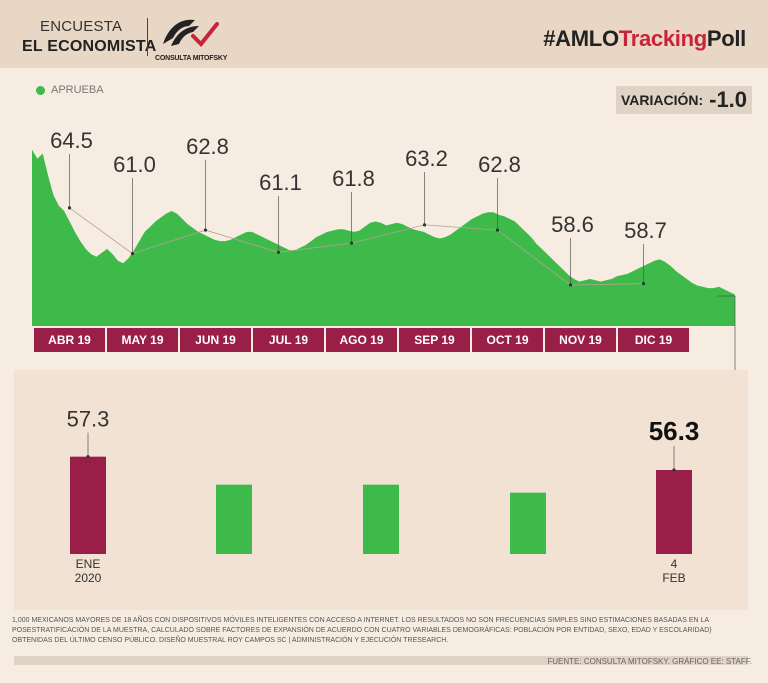 The width and height of the screenshot is (768, 683). Describe the element at coordinates (280, 182) in the screenshot. I see `monthly-value-label: 61.1` at that location.